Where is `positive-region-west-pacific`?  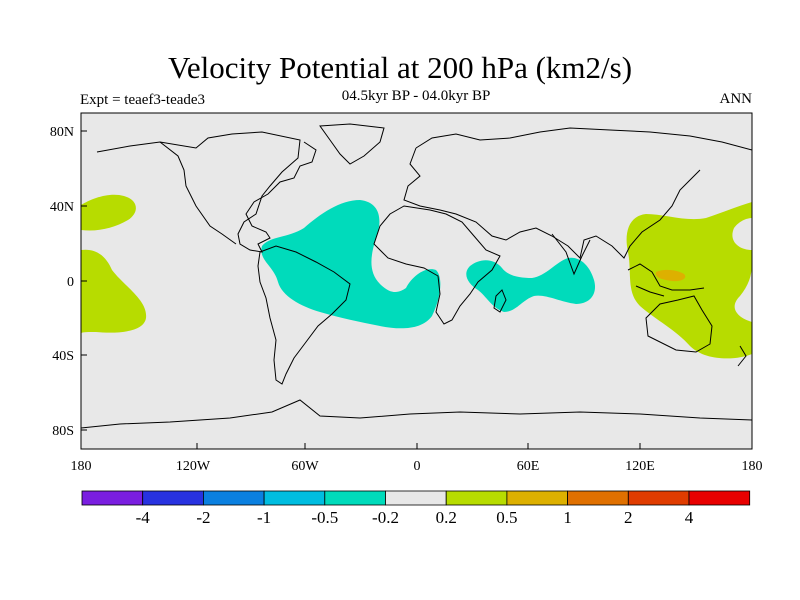
positive-region-west-pacific is located at coordinates (689, 280).